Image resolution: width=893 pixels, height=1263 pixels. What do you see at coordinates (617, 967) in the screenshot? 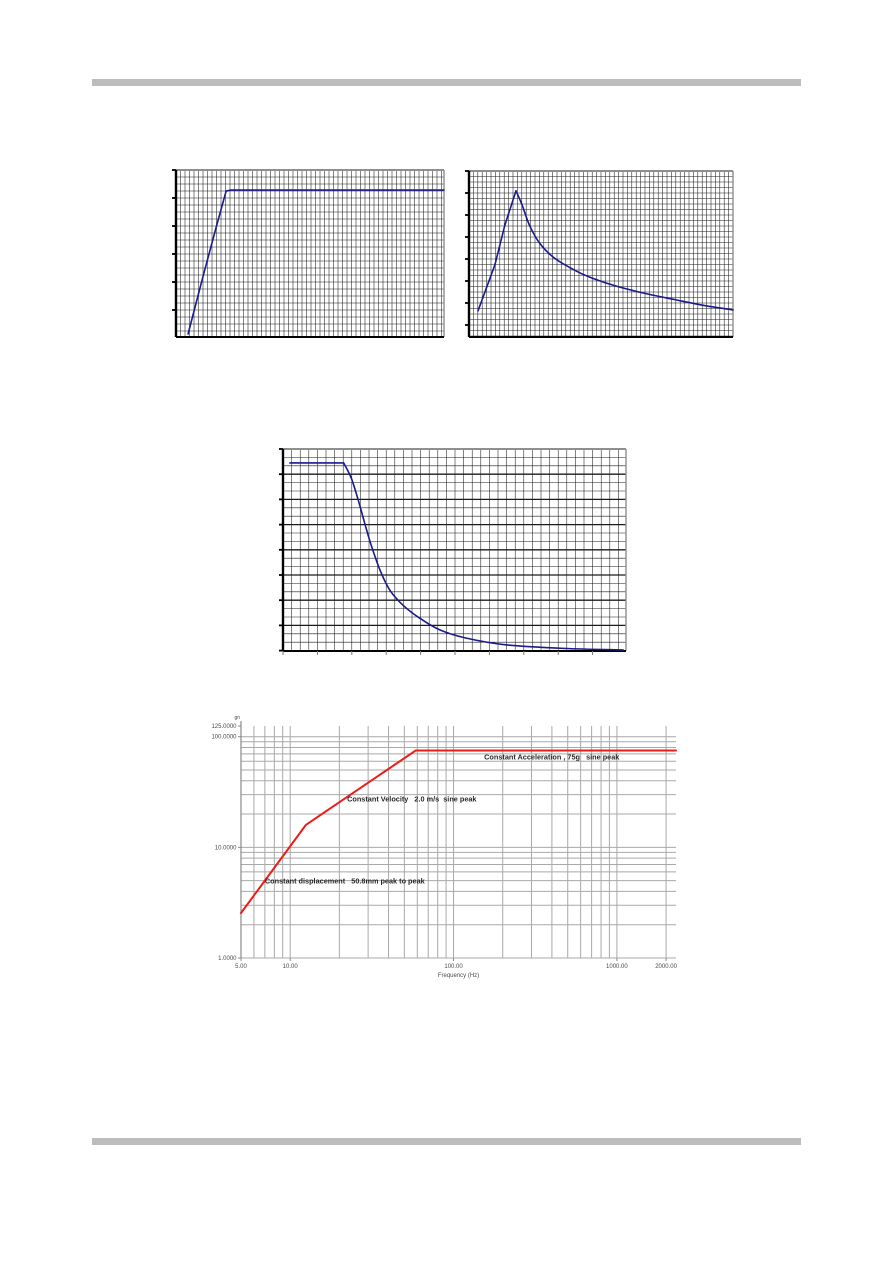
I see `svg-text: 1000.00` at bounding box center [617, 967].